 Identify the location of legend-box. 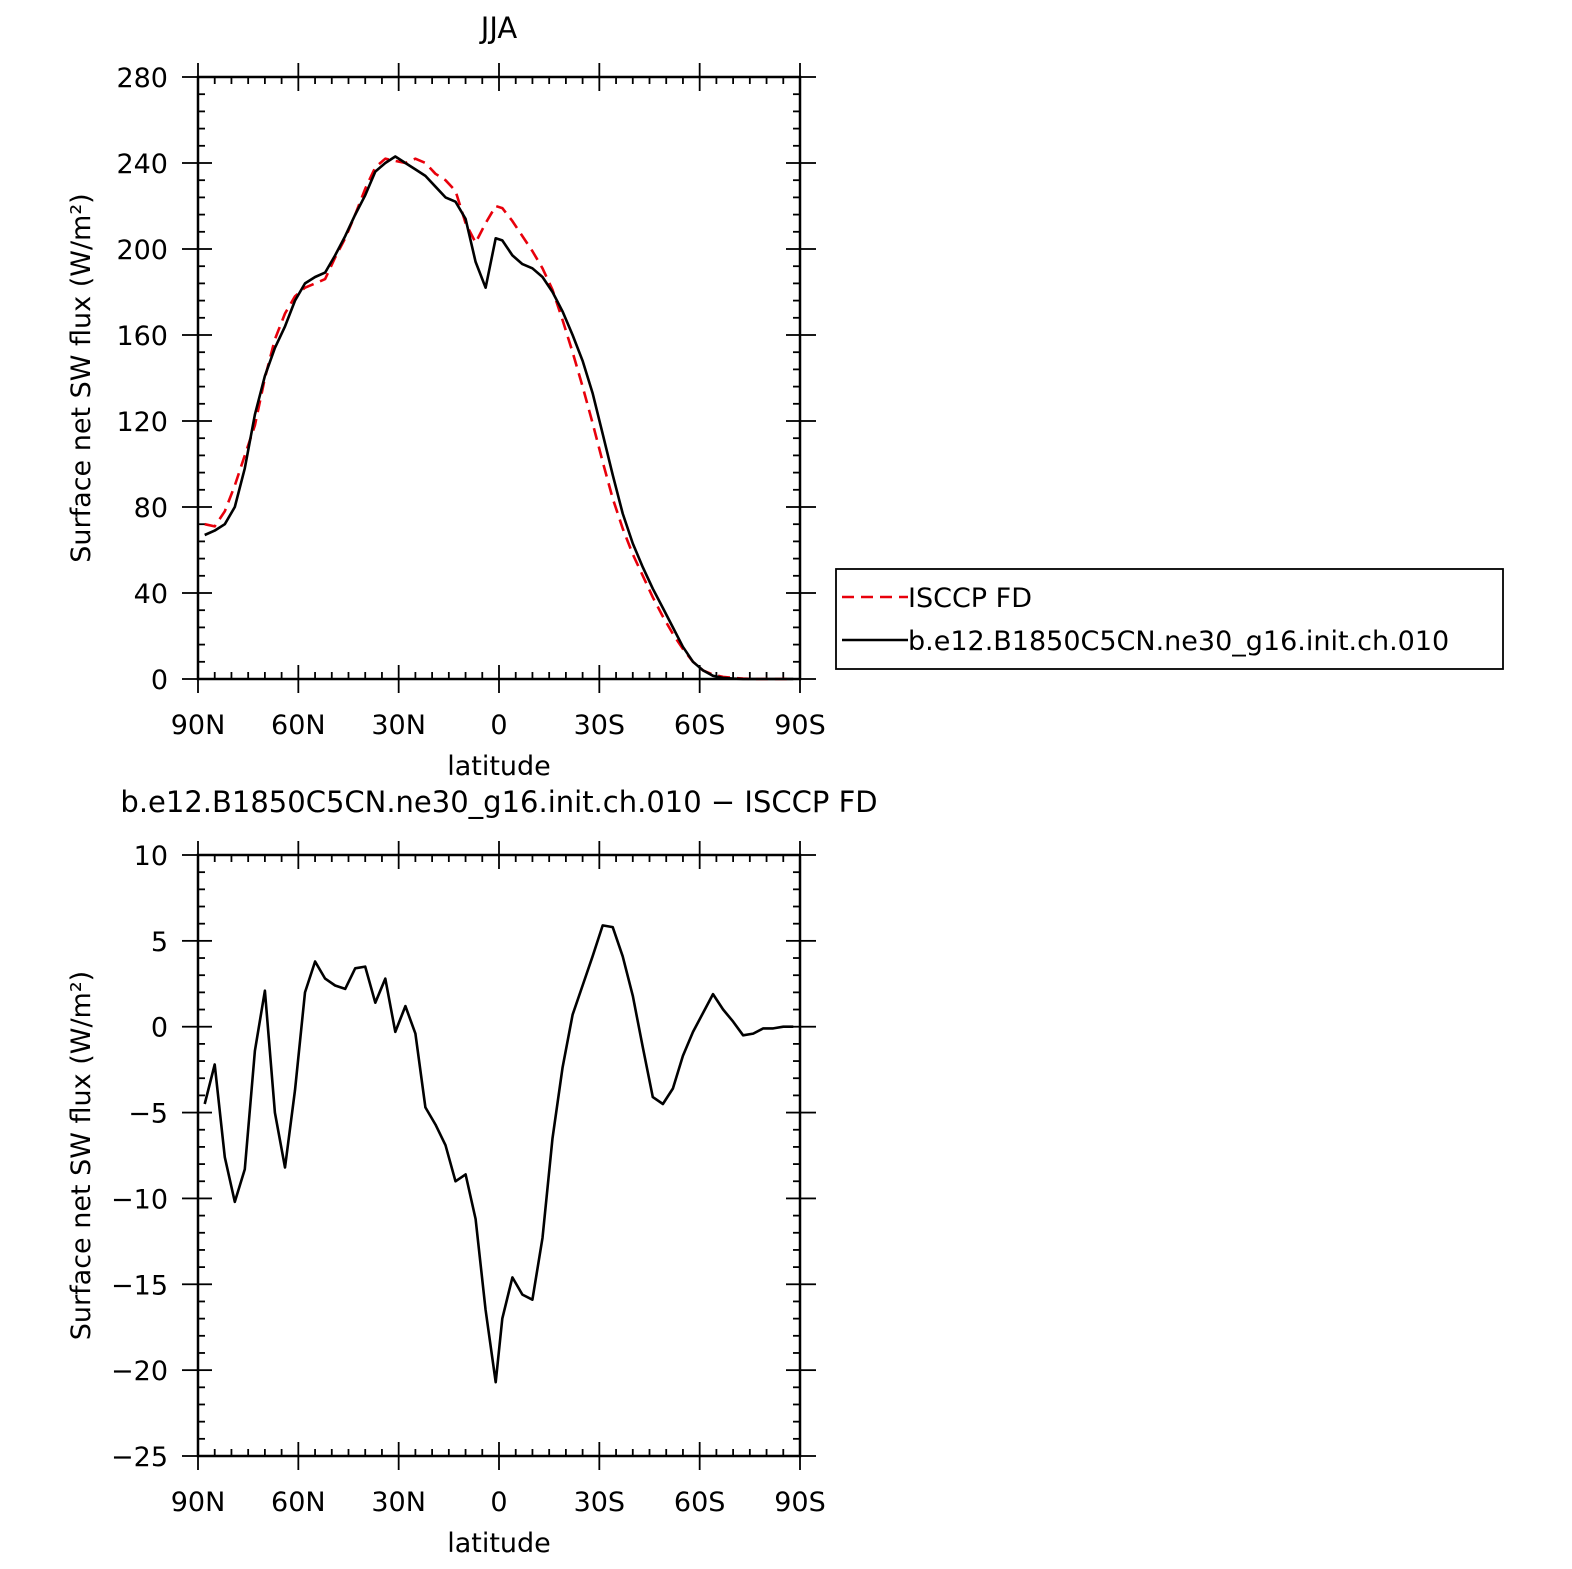
(1169, 619).